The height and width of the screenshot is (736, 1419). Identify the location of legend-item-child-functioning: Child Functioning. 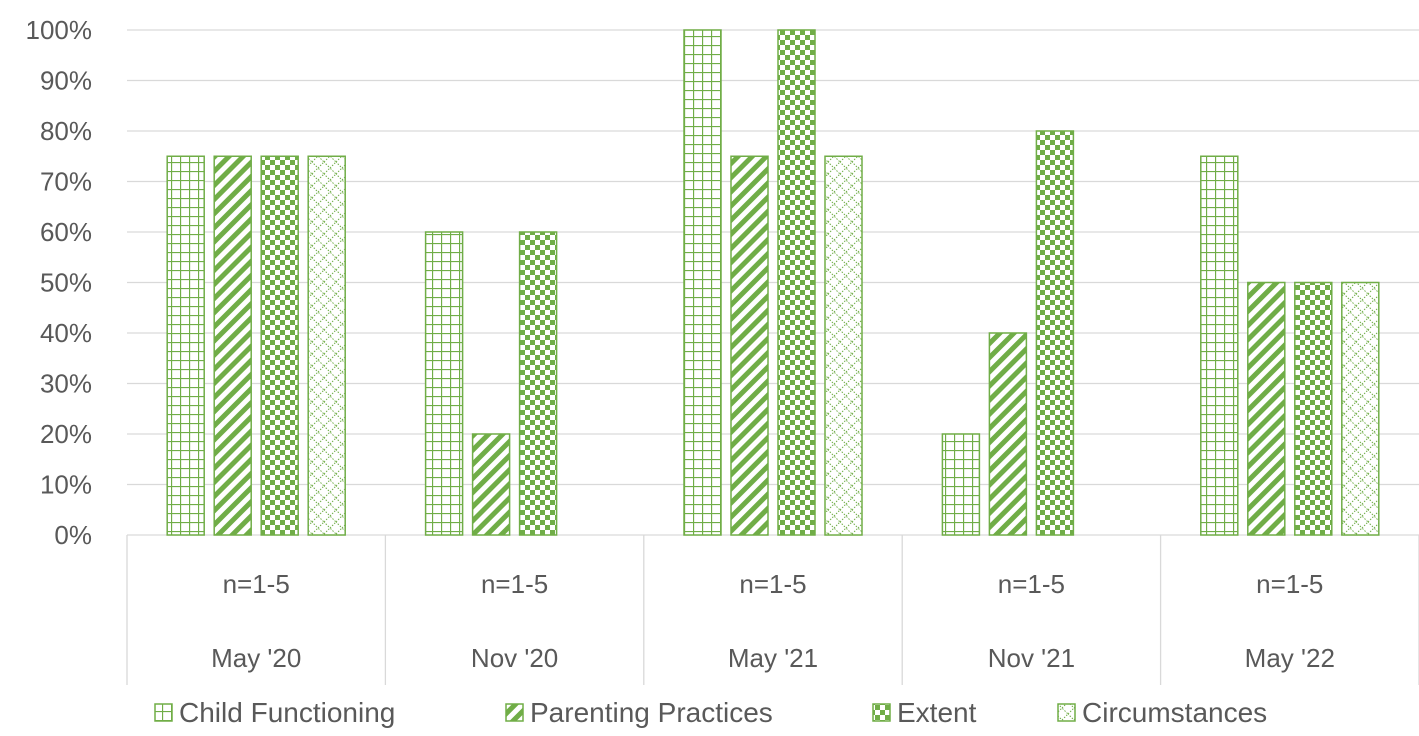
(274, 712).